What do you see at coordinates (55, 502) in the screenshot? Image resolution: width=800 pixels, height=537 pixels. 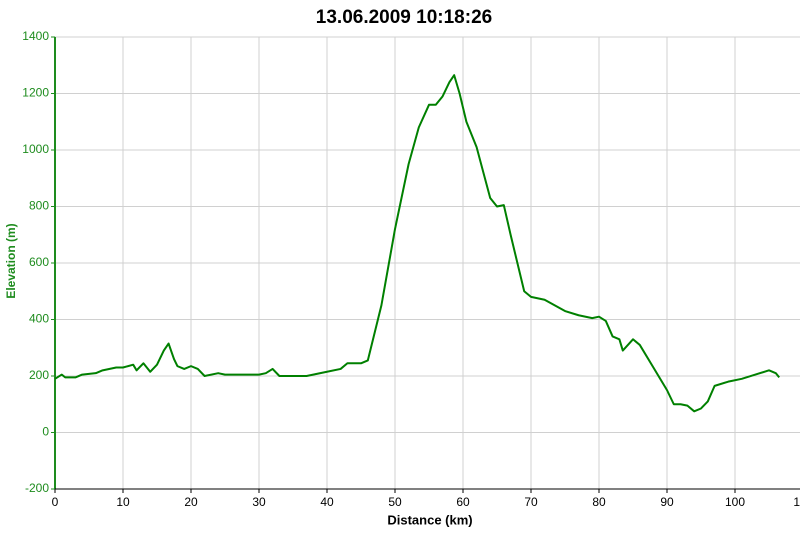 I see `x-tick-label: 0` at bounding box center [55, 502].